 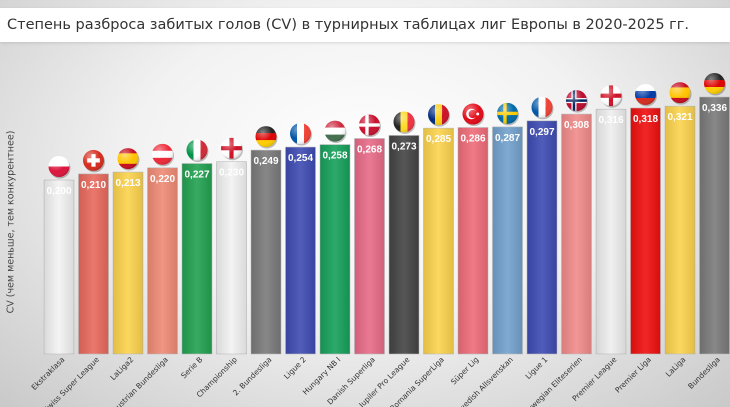 I want to click on data-label: 0,230, so click(x=231, y=173).